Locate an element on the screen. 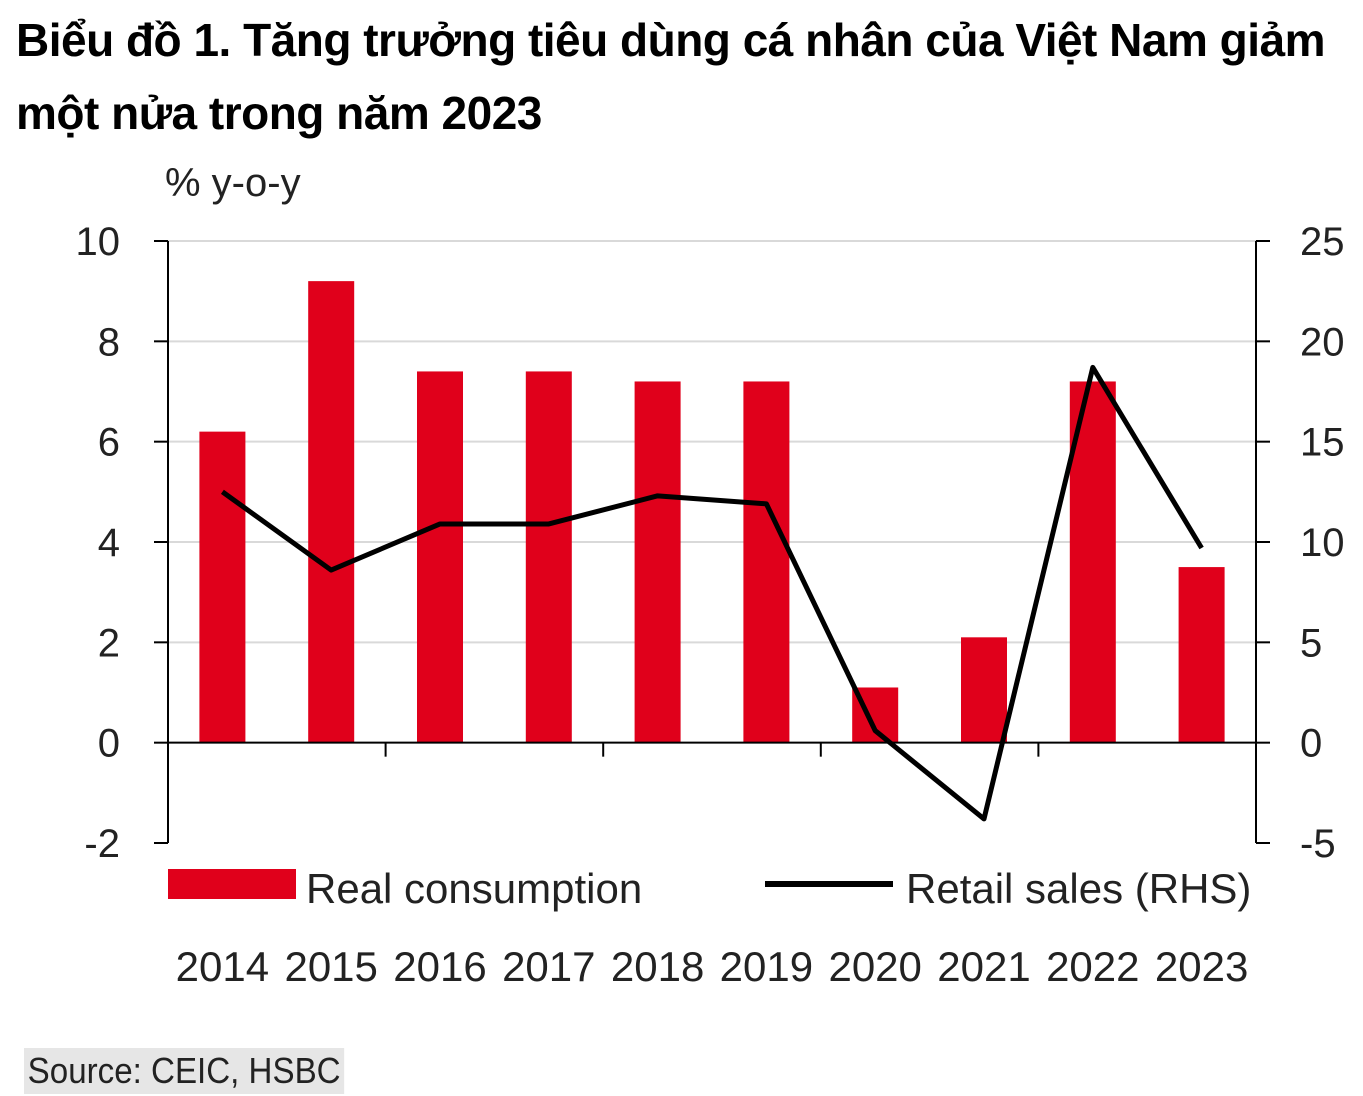 This screenshot has height=1096, width=1363. bar-2018 is located at coordinates (657, 562).